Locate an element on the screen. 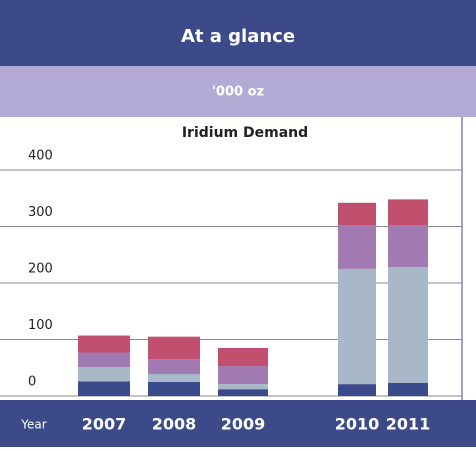  x-tick-label: 2008 is located at coordinates (174, 424).